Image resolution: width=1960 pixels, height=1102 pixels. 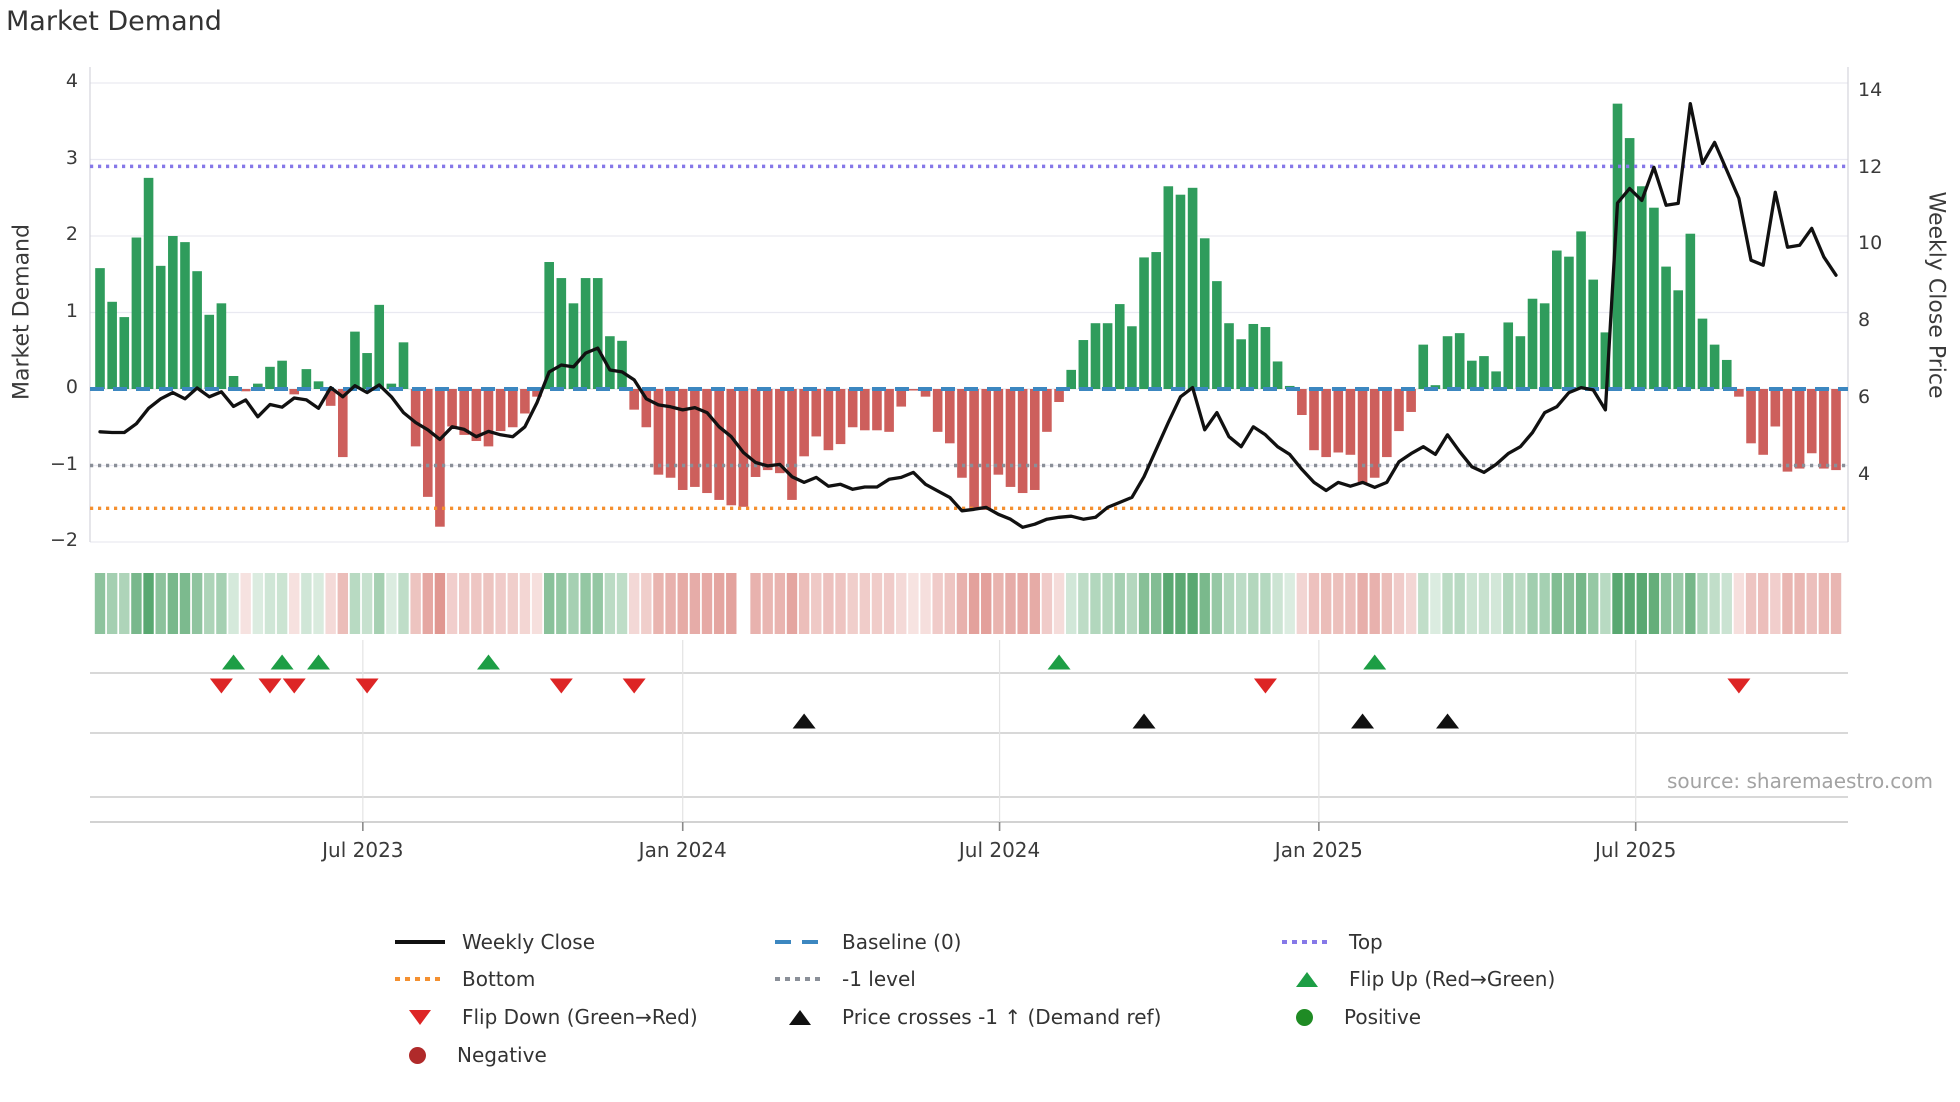 I want to click on left-axis-label: Market Demand, so click(x=22, y=312).